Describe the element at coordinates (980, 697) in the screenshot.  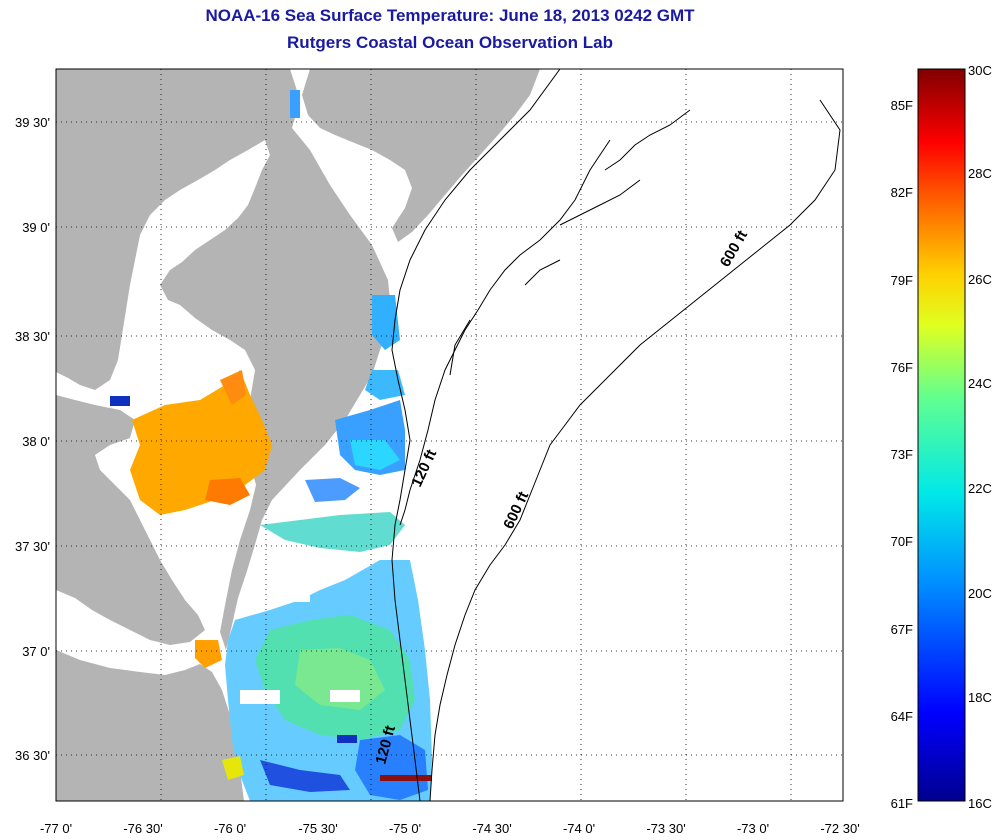
I see `colorbar-c-label: 18C` at that location.